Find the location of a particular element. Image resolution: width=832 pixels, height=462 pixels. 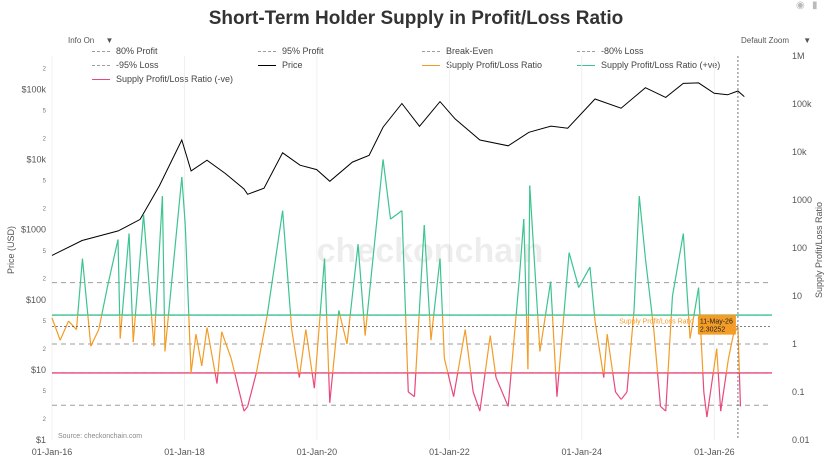

zoom-select-label: Default Zoom is located at coordinates (765, 40).